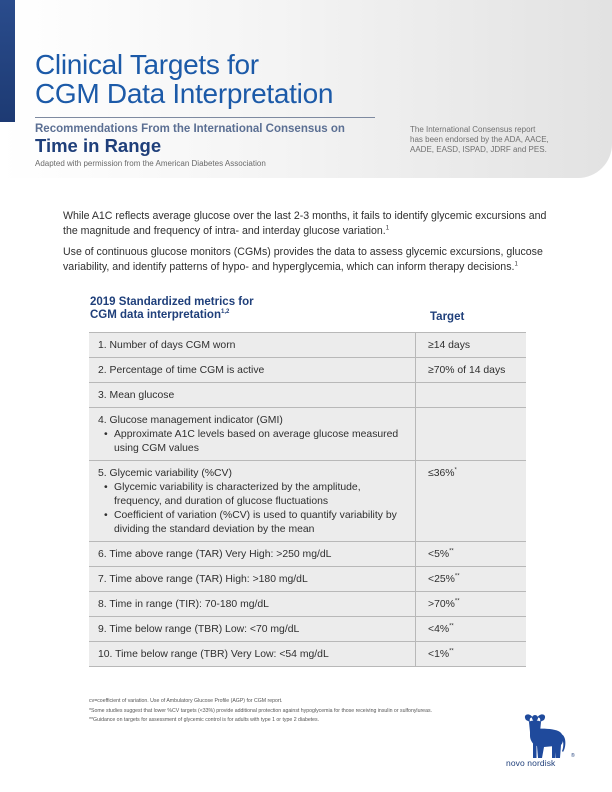 The width and height of the screenshot is (612, 792). I want to click on target-value: <5%, so click(439, 554).